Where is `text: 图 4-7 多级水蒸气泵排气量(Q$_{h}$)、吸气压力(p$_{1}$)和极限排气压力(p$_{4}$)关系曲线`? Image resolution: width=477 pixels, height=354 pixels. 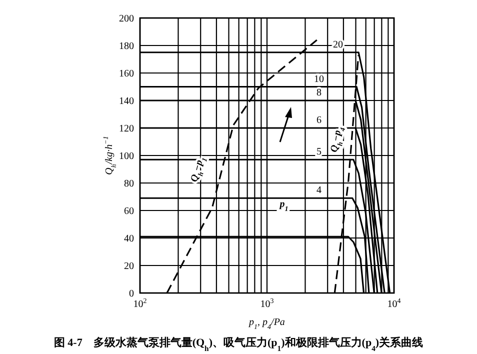 text: 图 4-7 多级水蒸气泵排气量(Q$_{h}$)、吸气压力(p$_{1}$)和极限排气压力(p$_{4}$)关系曲线 is located at coordinates (239, 344).